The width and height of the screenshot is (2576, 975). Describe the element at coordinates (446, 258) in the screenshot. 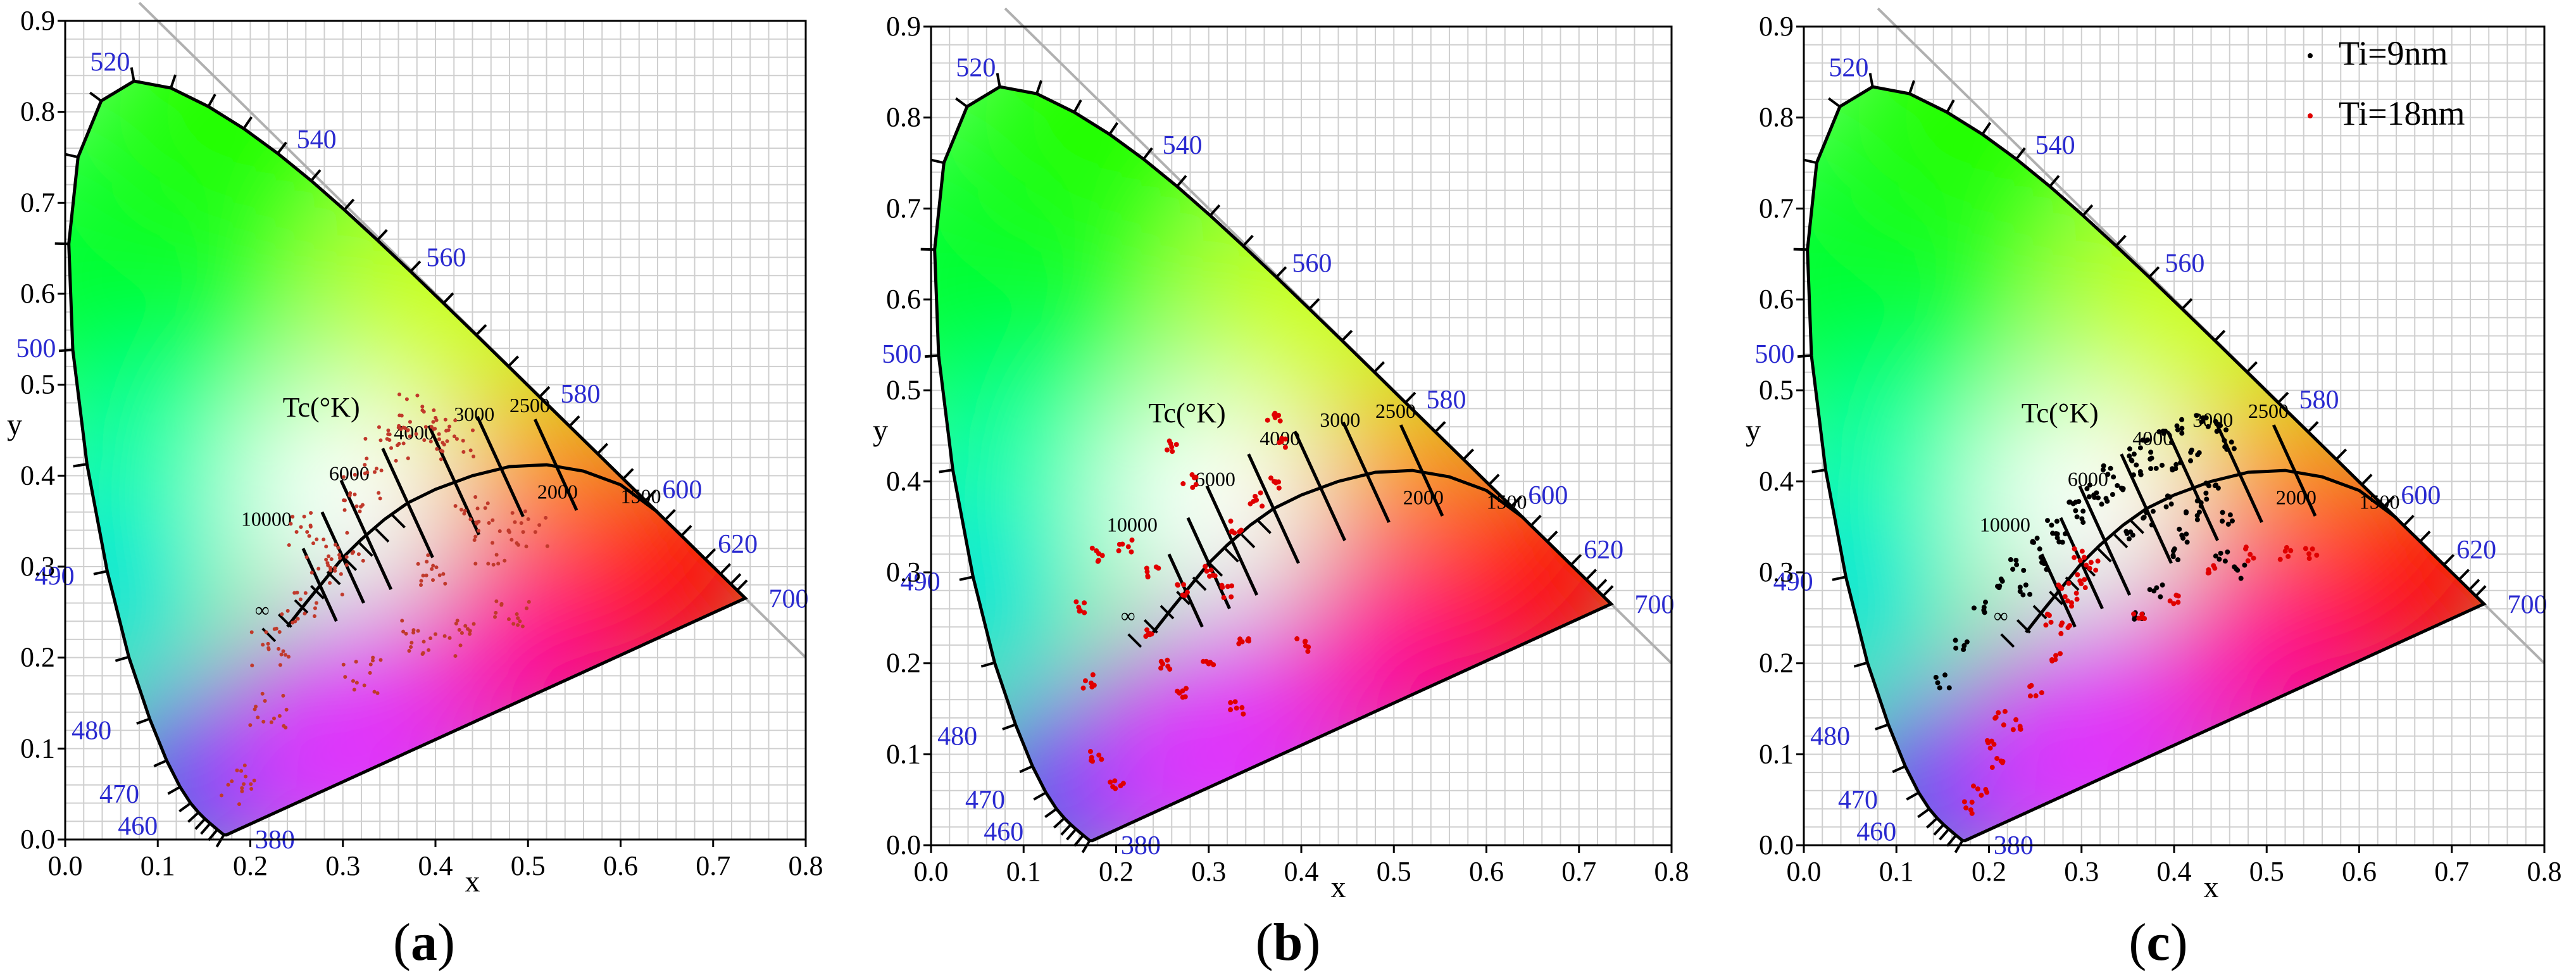

I see `wavelength-label-560: 560` at that location.